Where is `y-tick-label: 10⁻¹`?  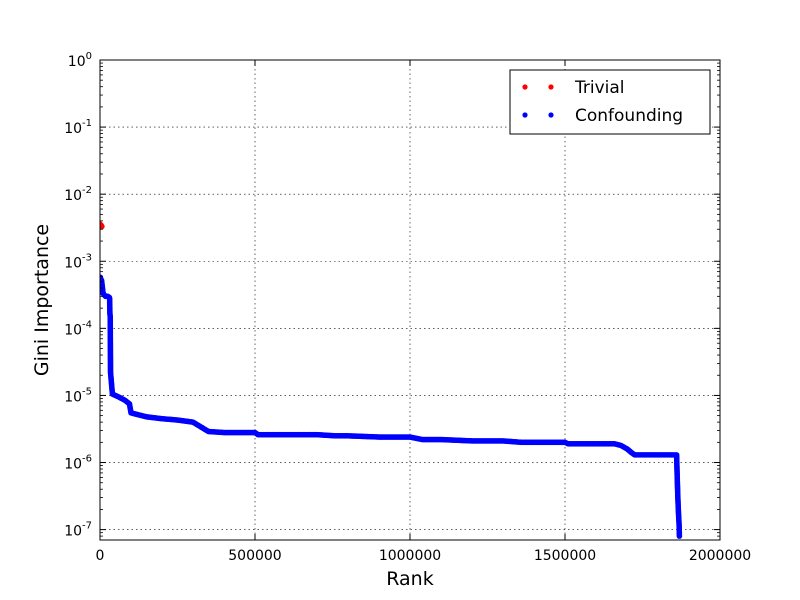 y-tick-label: 10⁻¹ is located at coordinates (78, 127).